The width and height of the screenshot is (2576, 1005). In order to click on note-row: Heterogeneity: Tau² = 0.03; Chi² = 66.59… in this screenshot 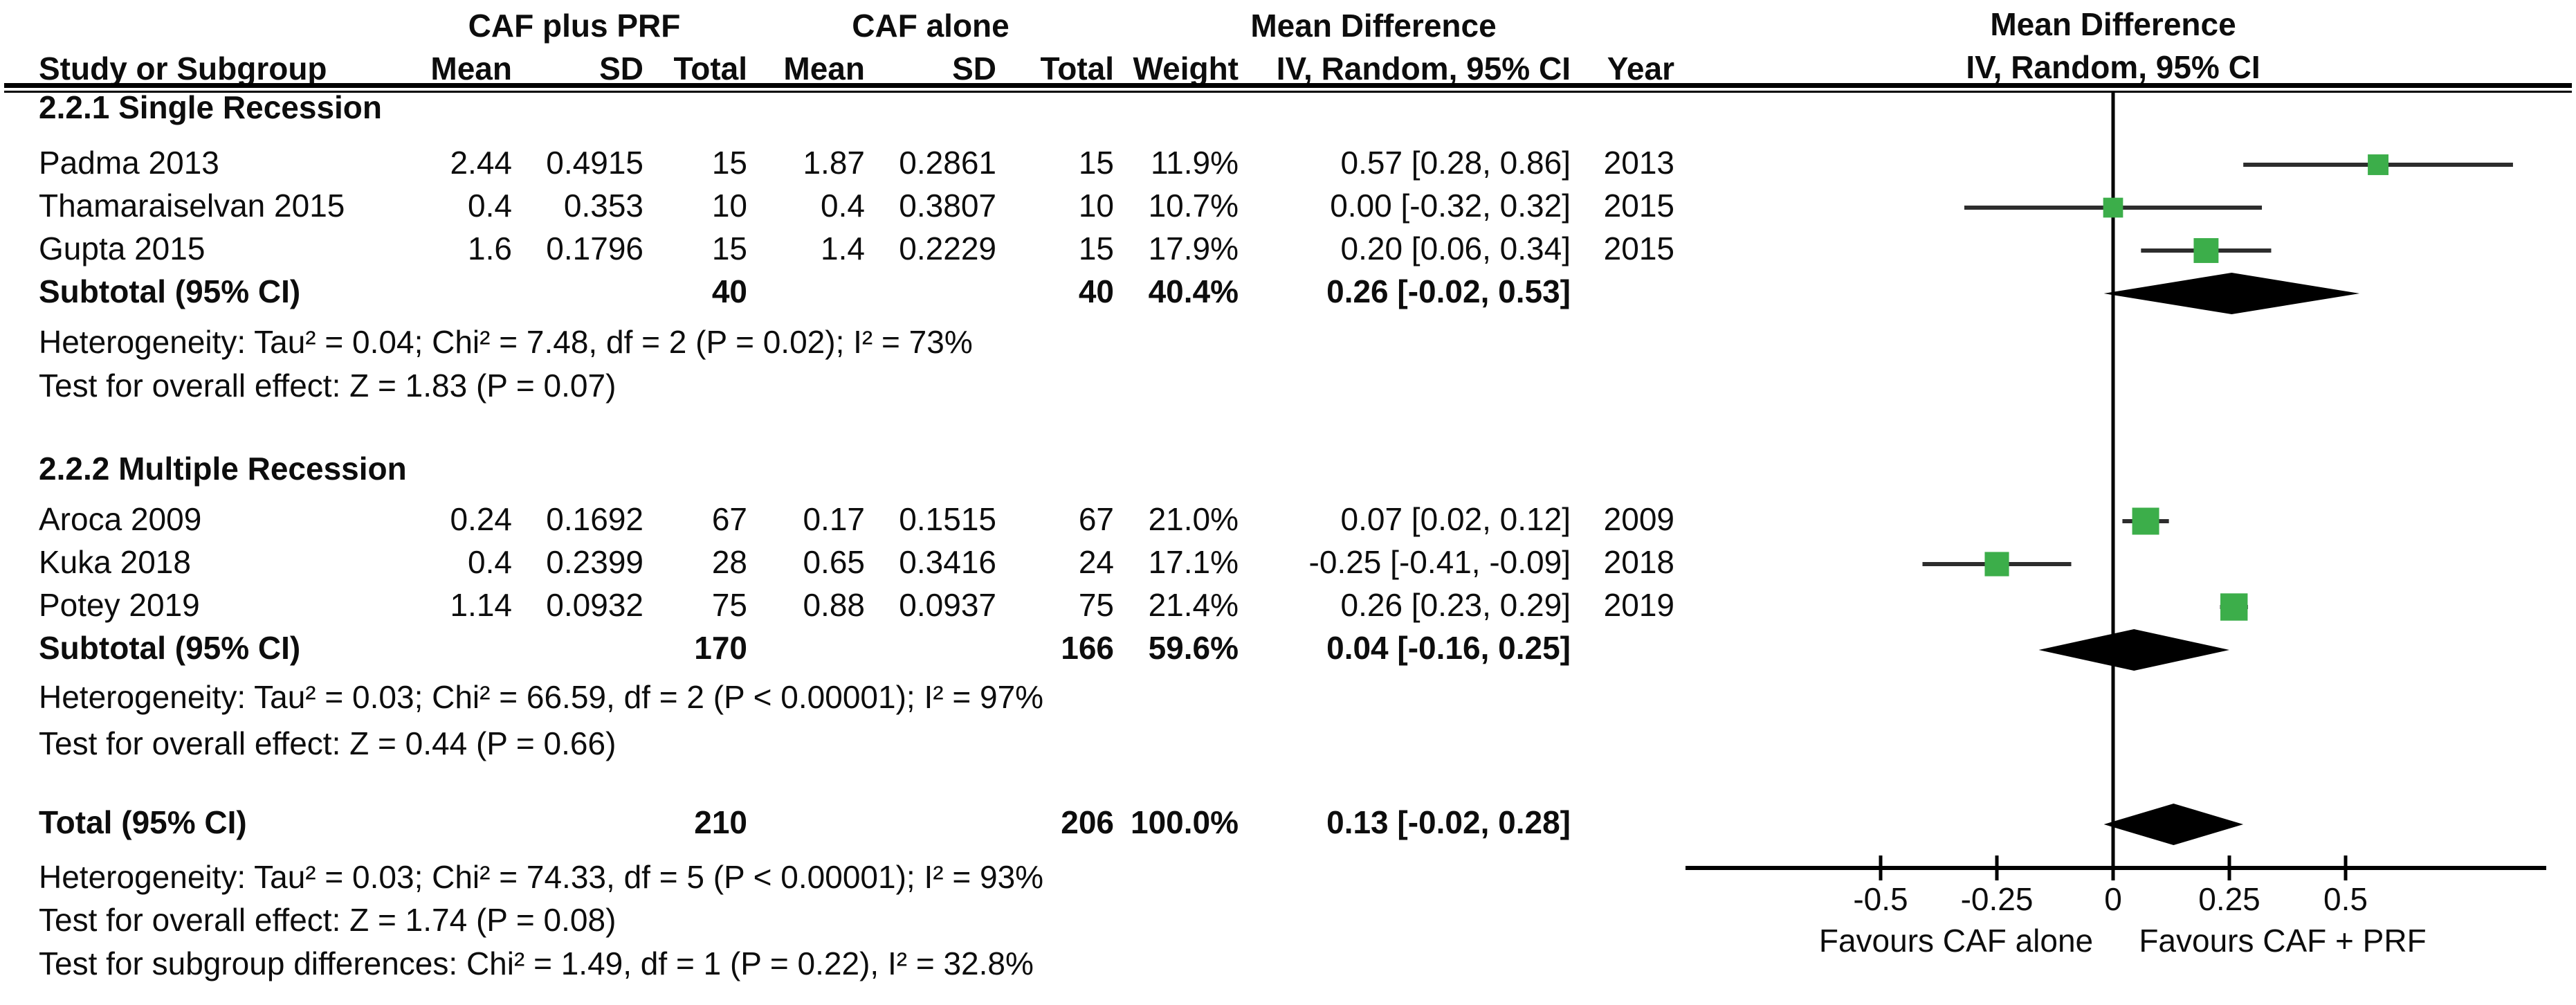, I will do `click(851, 699)`.